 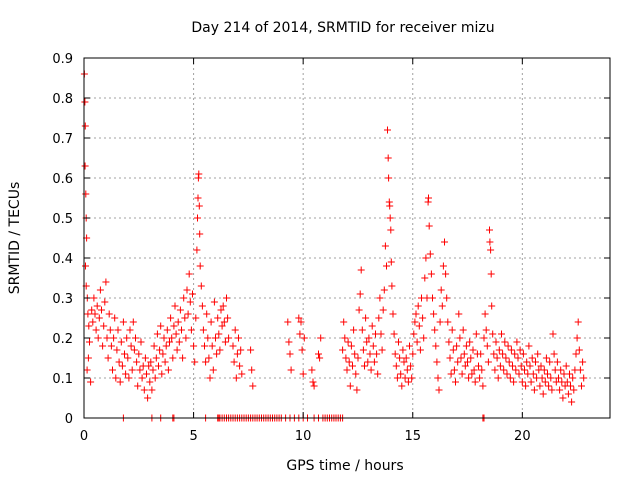 What do you see at coordinates (412, 436) in the screenshot?
I see `x-tick-label: 15` at bounding box center [412, 436].